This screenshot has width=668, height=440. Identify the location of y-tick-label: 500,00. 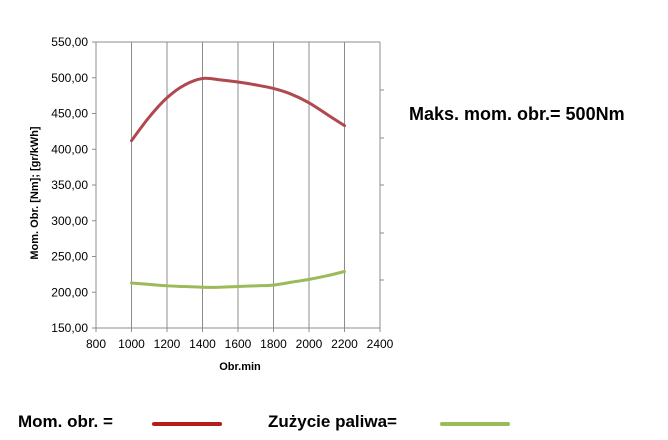
(69, 78).